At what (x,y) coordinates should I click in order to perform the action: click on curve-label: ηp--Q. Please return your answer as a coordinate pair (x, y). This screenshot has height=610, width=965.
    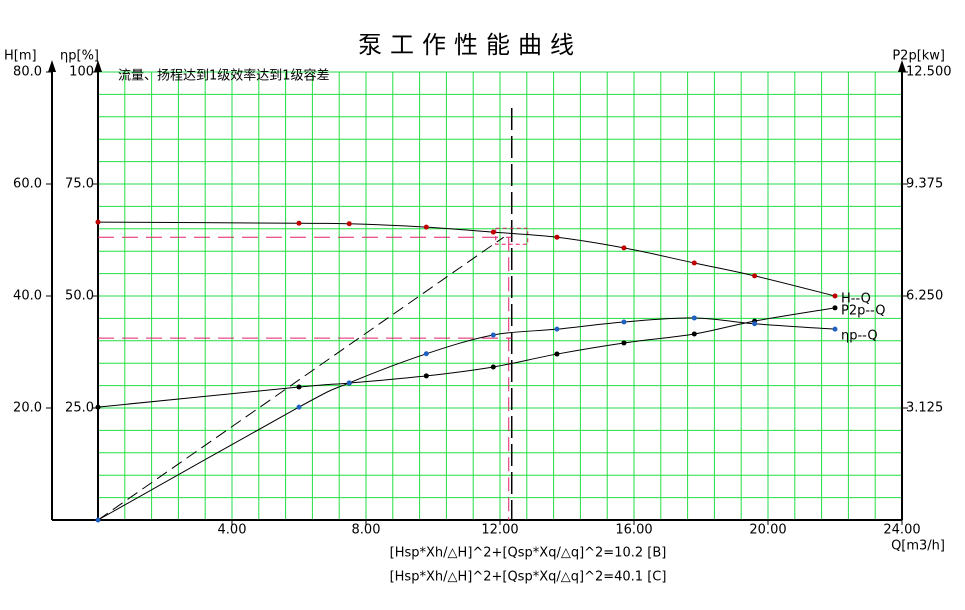
    Looking at the image, I should click on (859, 336).